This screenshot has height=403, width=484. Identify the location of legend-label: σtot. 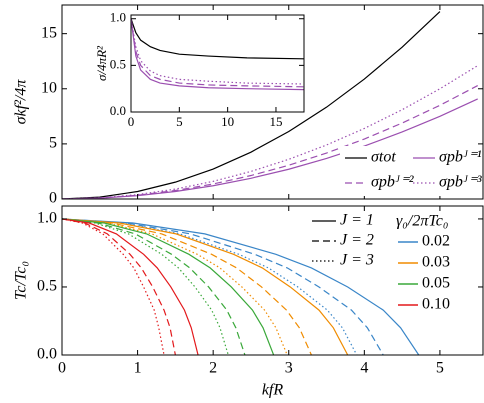
(383, 157).